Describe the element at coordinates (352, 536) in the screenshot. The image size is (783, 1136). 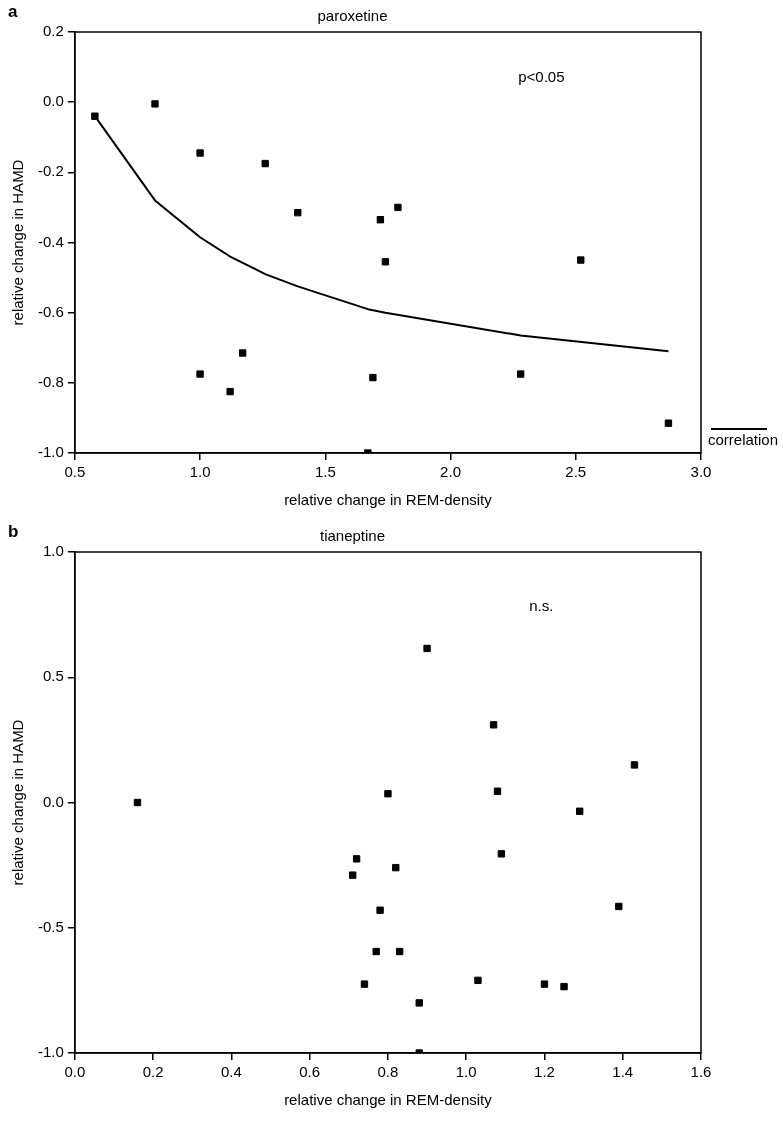
I see `chart-title: tianeptine` at that location.